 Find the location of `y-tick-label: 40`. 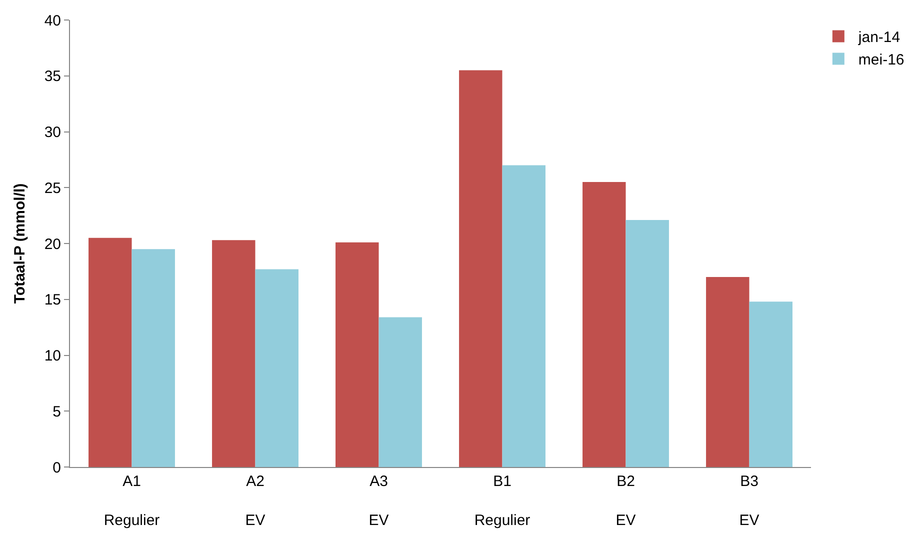

y-tick-label: 40 is located at coordinates (52, 21).